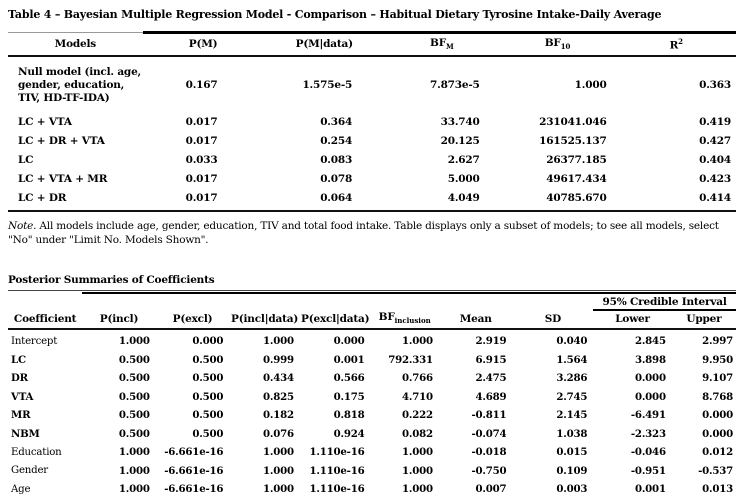  What do you see at coordinates (417, 378) in the screenshot?
I see `coefficient-value: 0.766` at bounding box center [417, 378].